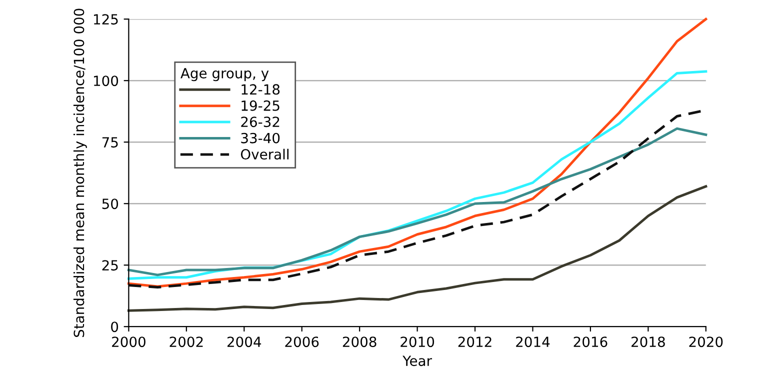 Image resolution: width=780 pixels, height=382 pixels. I want to click on x-tick-label: 2010, so click(417, 342).